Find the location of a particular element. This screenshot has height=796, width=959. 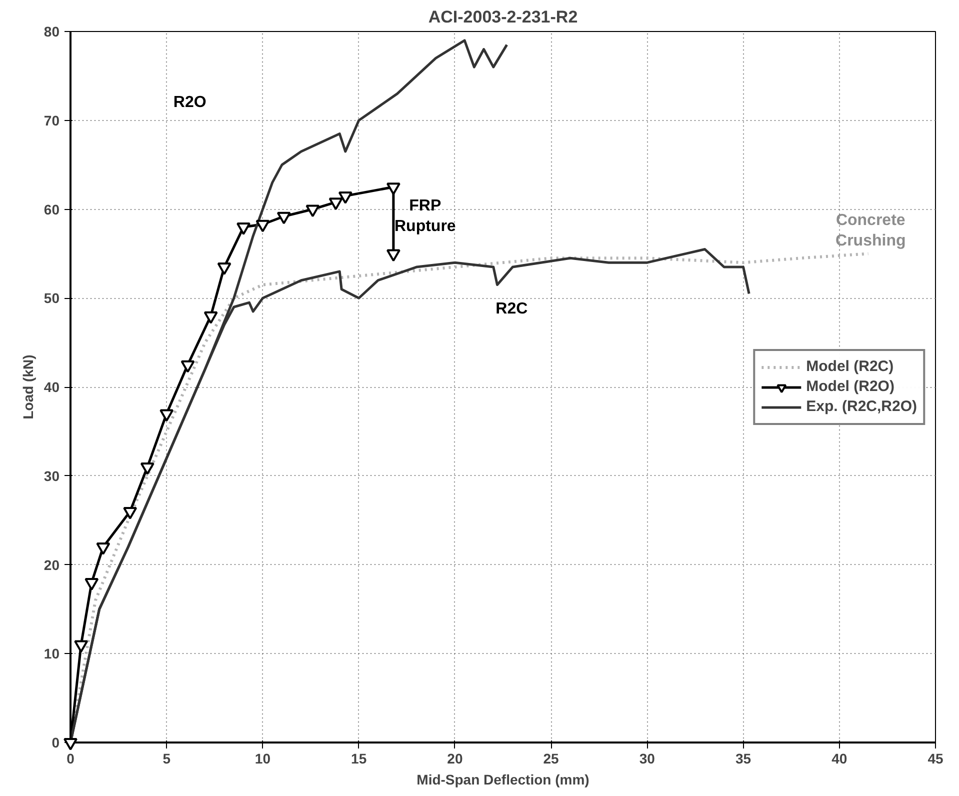

annotation: Concrete Crushing is located at coordinates (871, 231).